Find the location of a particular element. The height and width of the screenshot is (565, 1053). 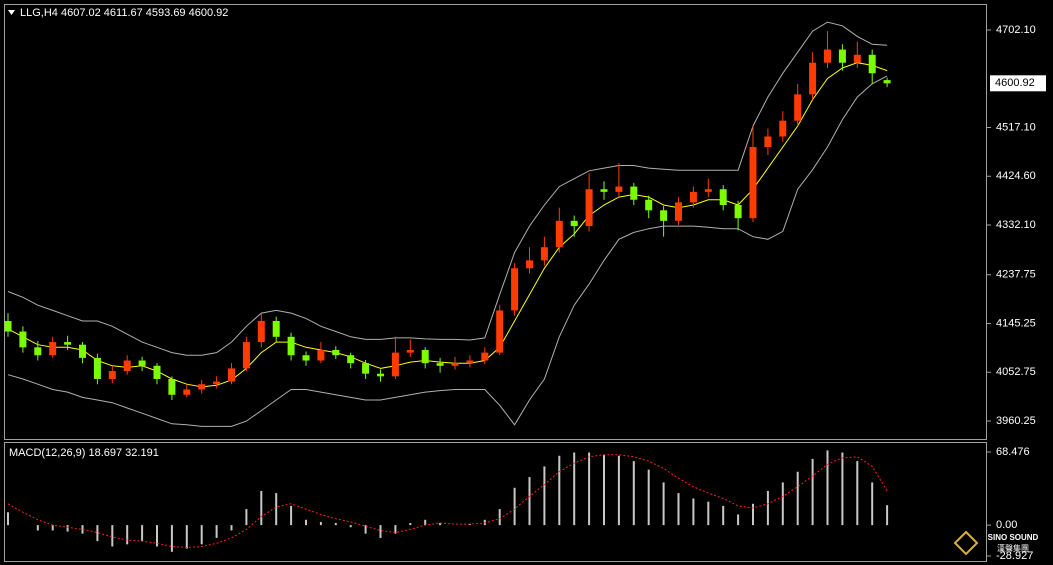

y-tick-label: 4702.10 is located at coordinates (1016, 30).